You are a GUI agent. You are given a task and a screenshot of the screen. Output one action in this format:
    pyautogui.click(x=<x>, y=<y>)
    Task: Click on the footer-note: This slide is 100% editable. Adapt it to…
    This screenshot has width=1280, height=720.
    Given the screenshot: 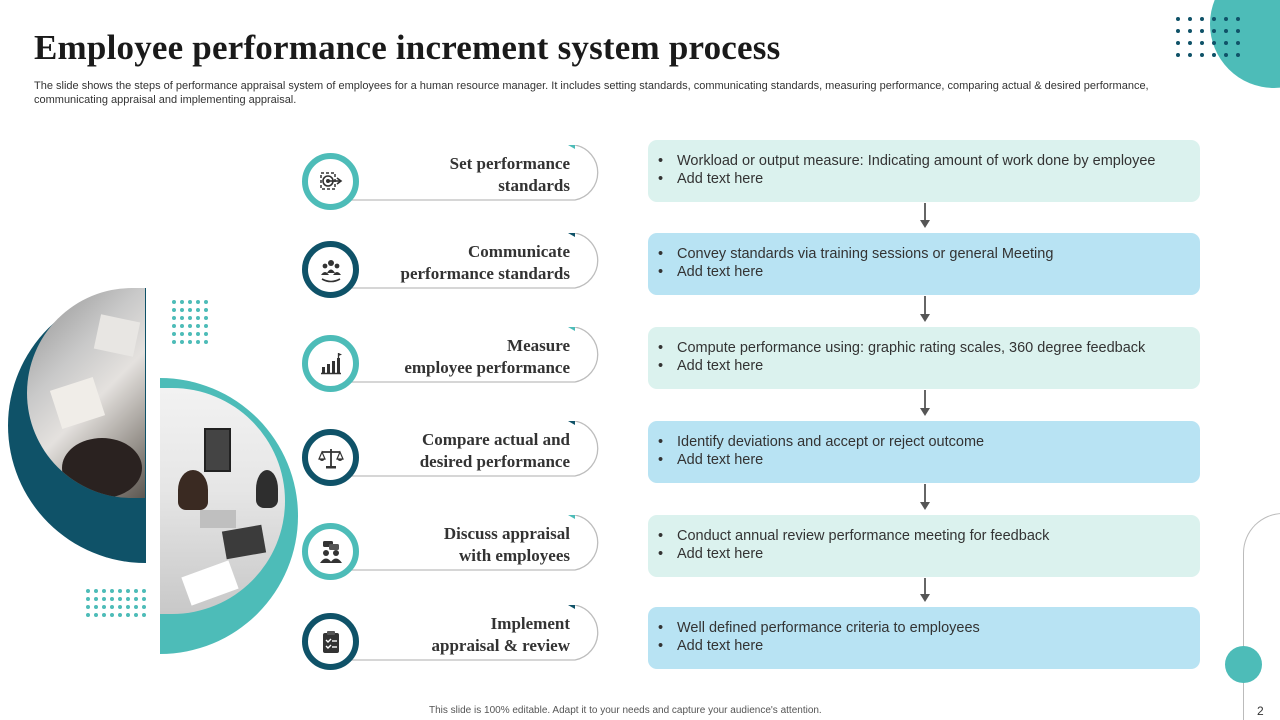 What is the action you would take?
    pyautogui.click(x=625, y=710)
    